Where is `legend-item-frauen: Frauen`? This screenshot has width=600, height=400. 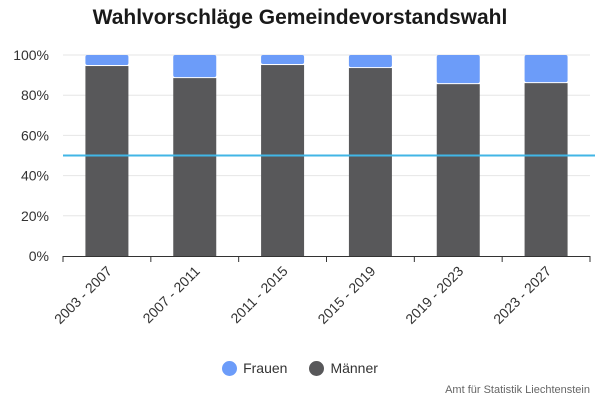
legend-item-frauen: Frauen is located at coordinates (254, 368).